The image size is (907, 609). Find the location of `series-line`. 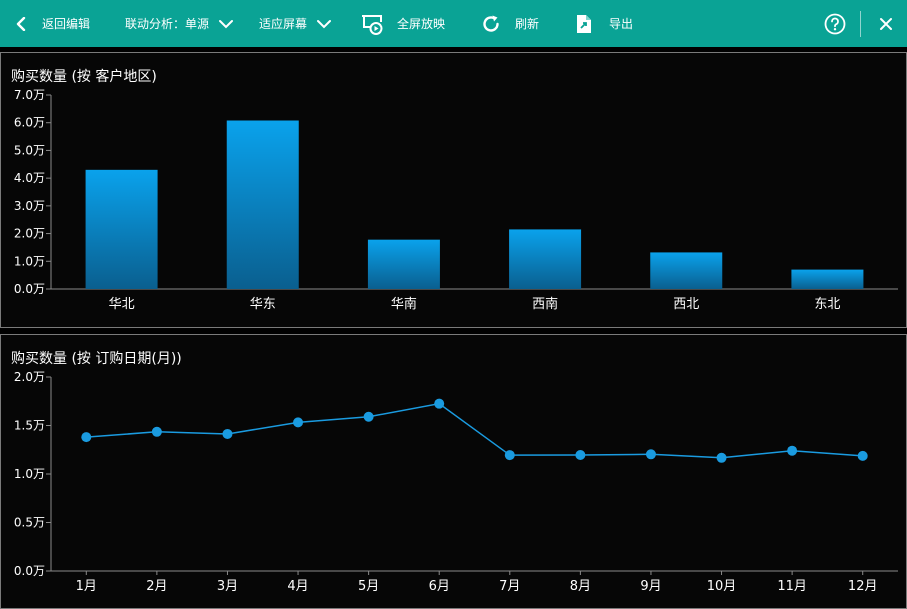

series-line is located at coordinates (474, 430).